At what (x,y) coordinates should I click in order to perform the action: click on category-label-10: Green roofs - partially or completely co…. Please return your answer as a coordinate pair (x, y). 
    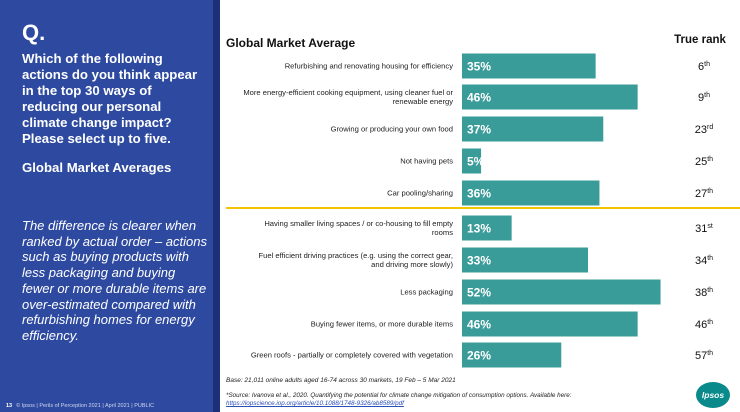
    Looking at the image, I should click on (352, 355).